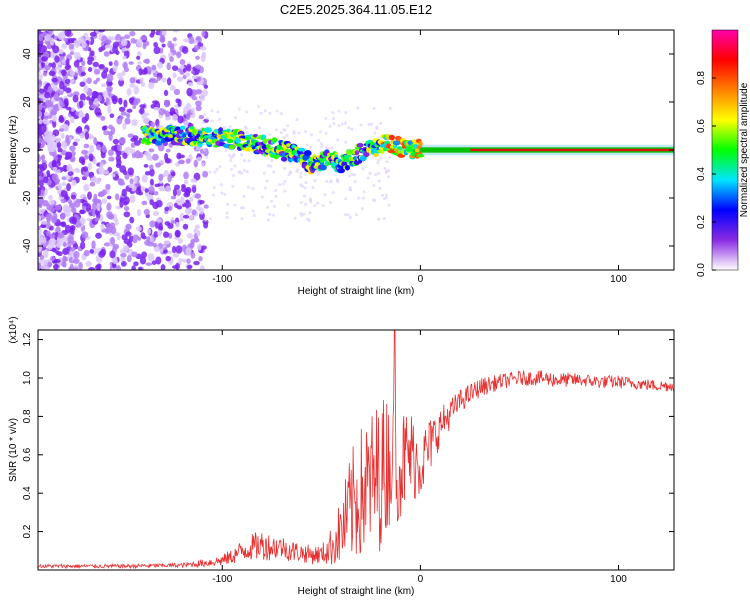 This screenshot has height=600, width=750. I want to click on y-tick-label: 40, so click(27, 54).